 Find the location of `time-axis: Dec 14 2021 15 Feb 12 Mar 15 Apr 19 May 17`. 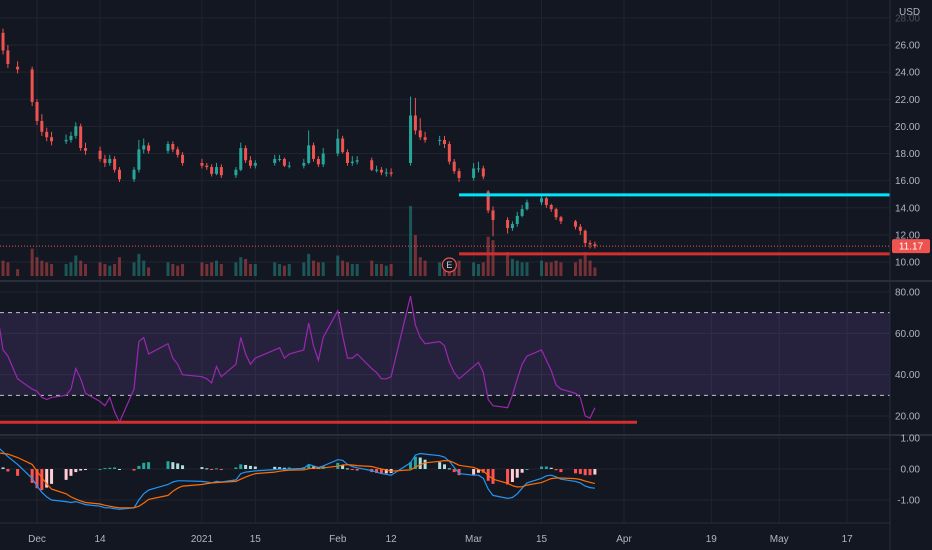

time-axis: Dec 14 2021 15 Feb 12 Mar 15 Apr 19 May 17 is located at coordinates (440, 539).